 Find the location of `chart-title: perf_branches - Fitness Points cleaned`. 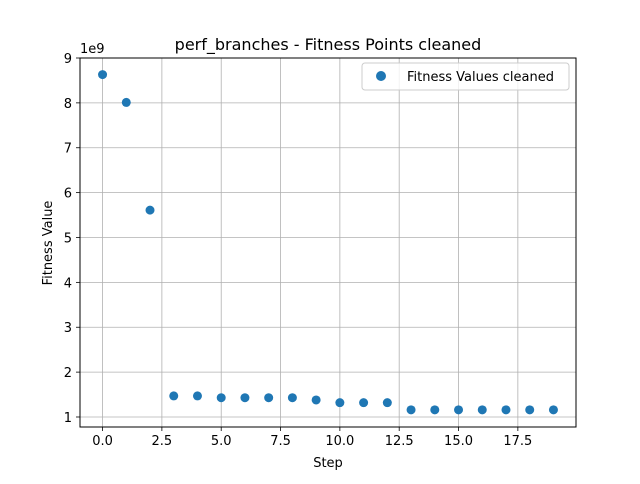

chart-title: perf_branches - Fitness Points cleaned is located at coordinates (328, 45).